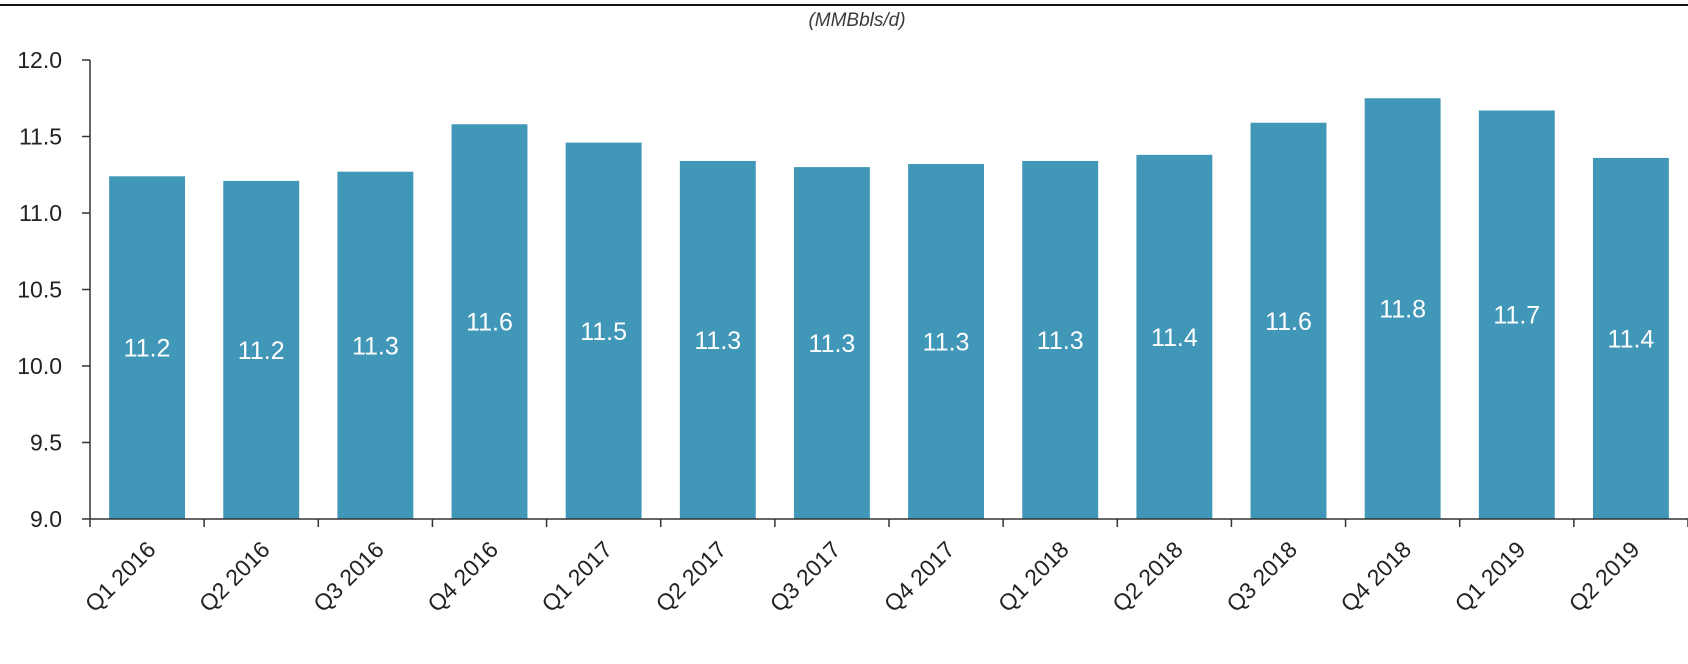  What do you see at coordinates (1147, 576) in the screenshot?
I see `x-tick-label: Q2 2018` at bounding box center [1147, 576].